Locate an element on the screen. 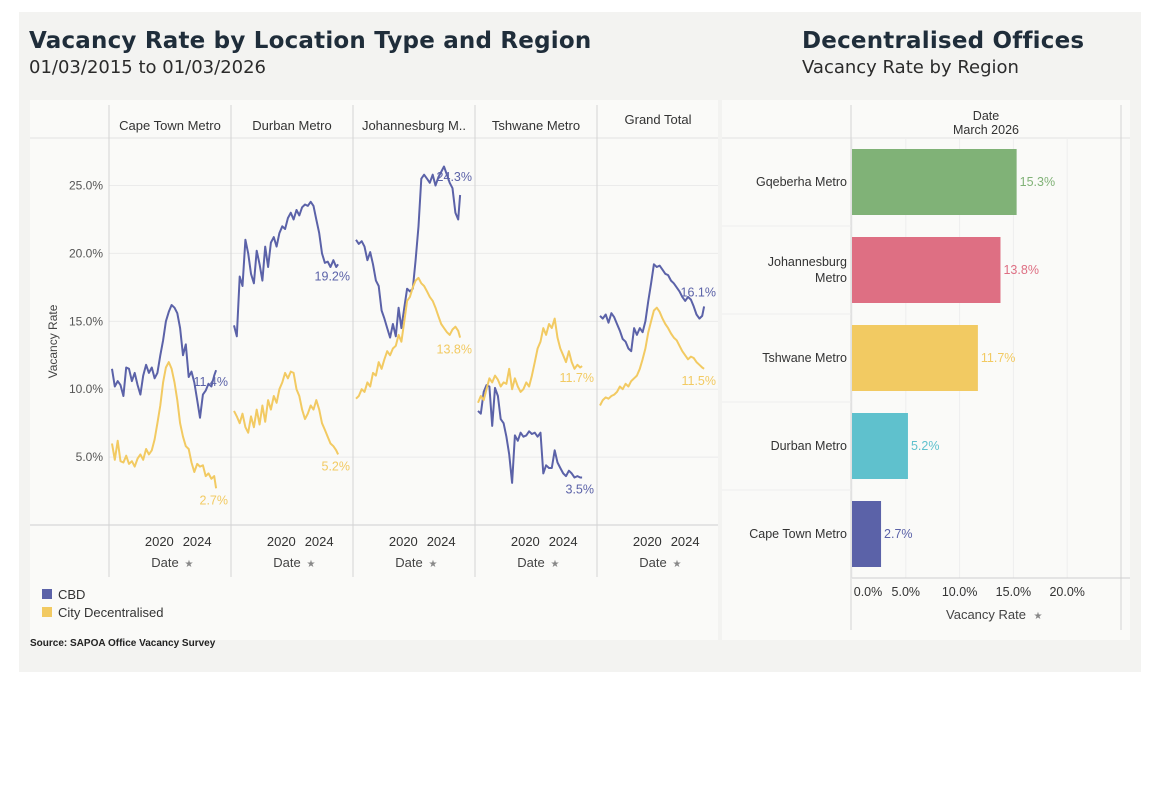 The width and height of the screenshot is (1160, 800). panel-header: Tshwane Metro is located at coordinates (536, 125).